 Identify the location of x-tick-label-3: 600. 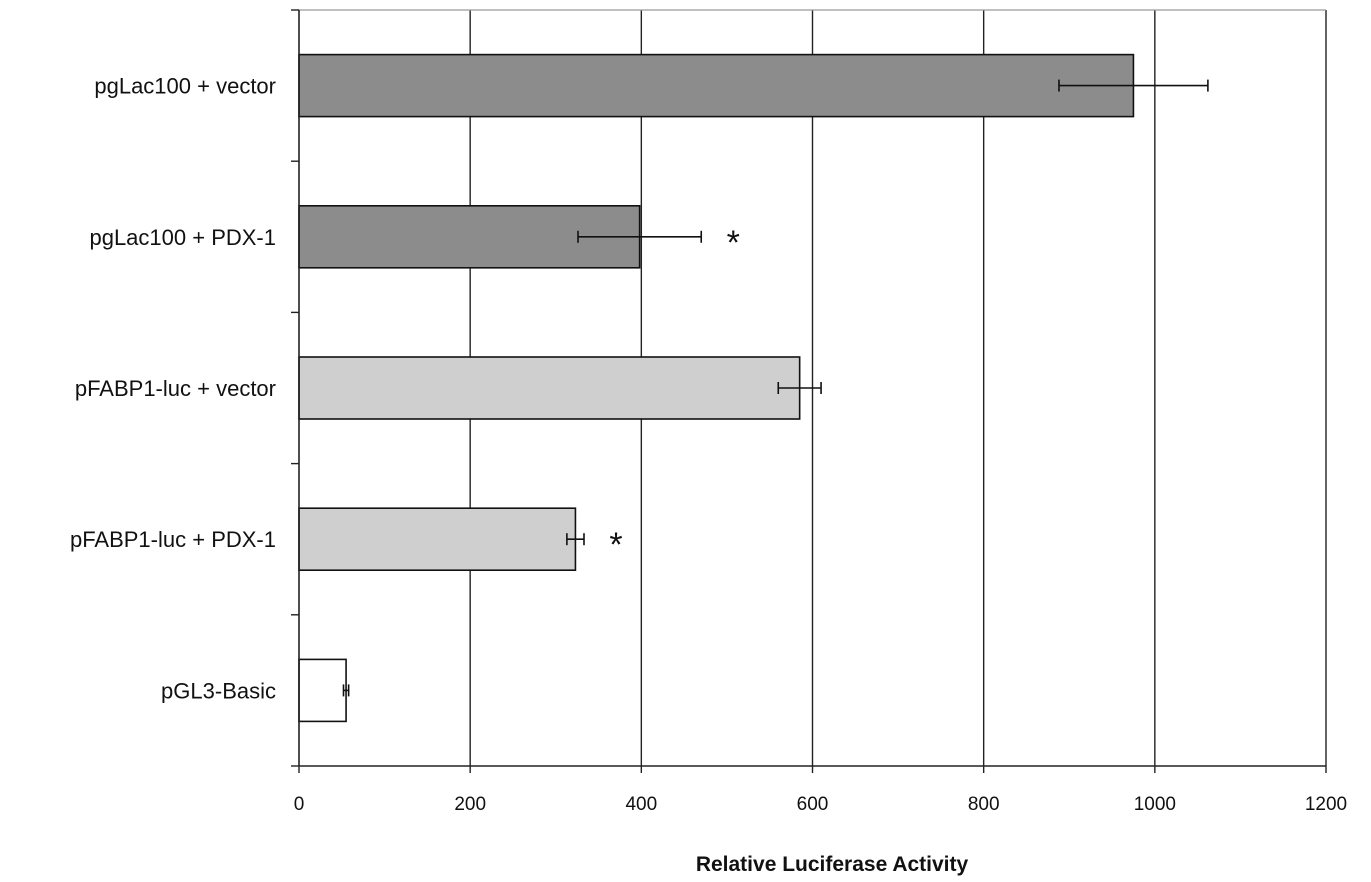
(813, 804).